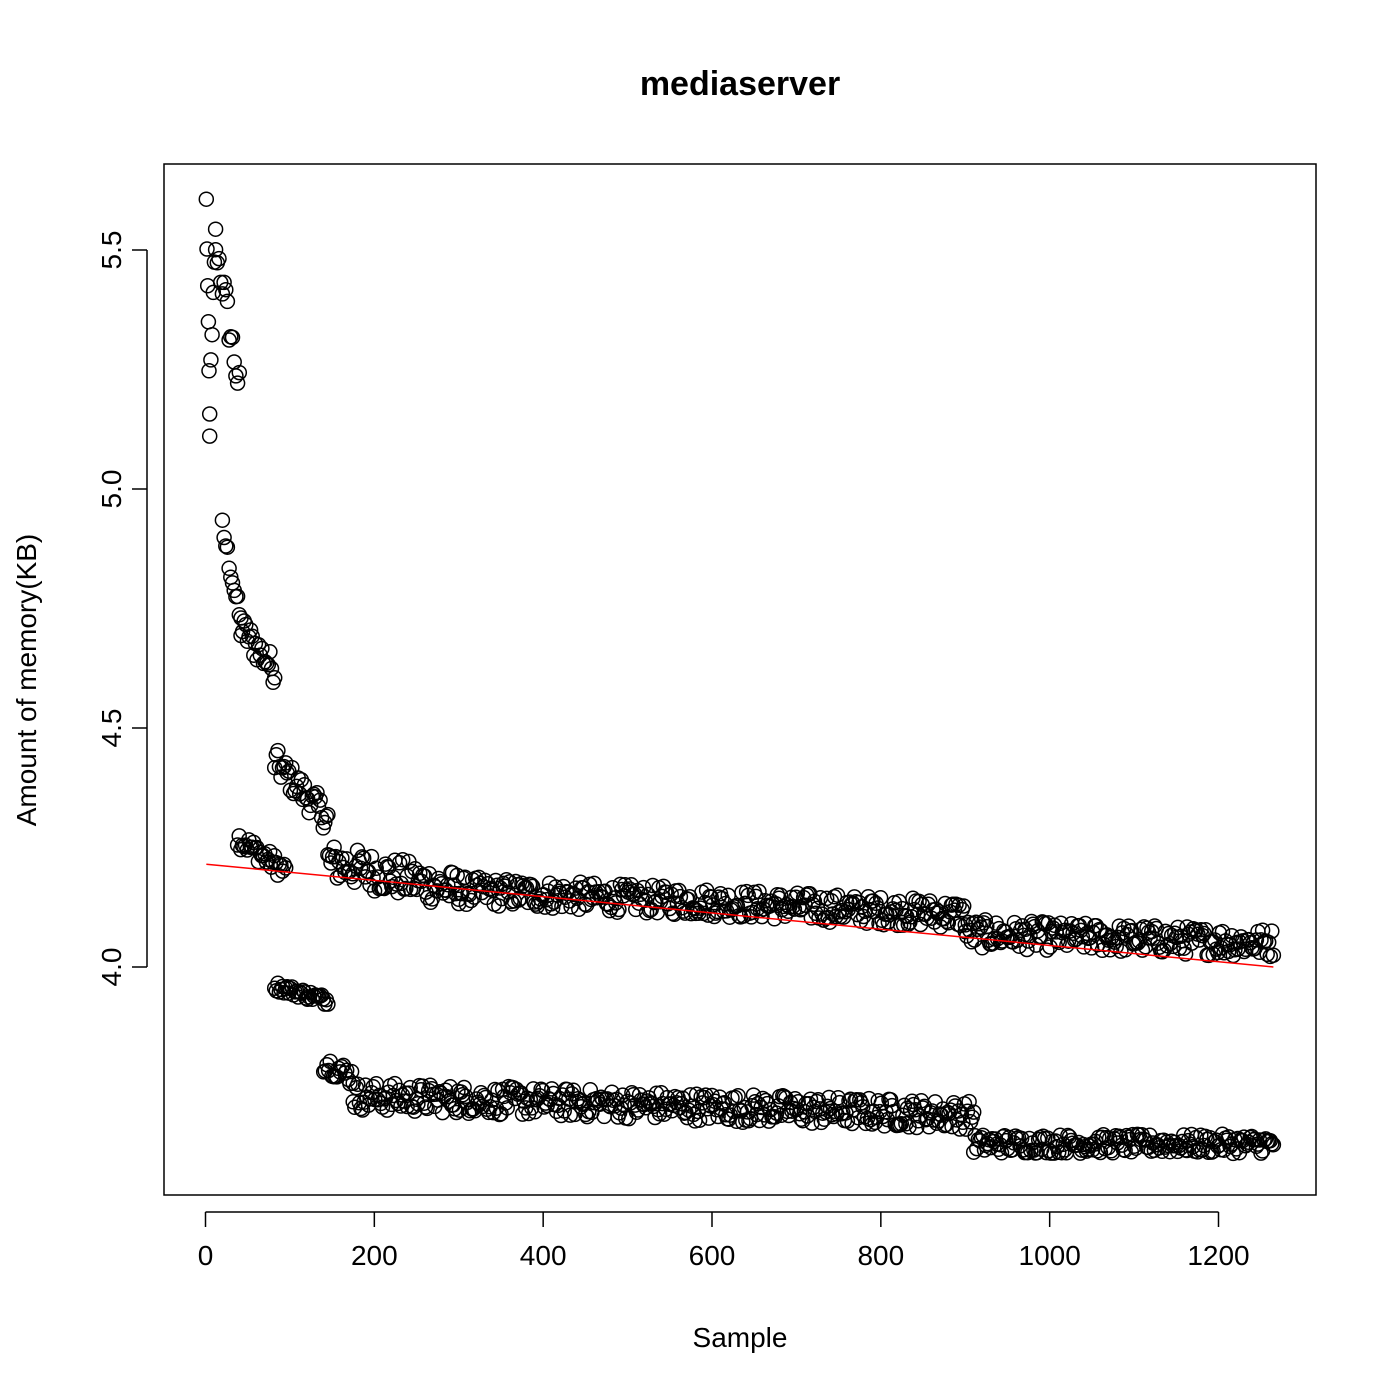  Describe the element at coordinates (111, 967) in the screenshot. I see `y-tick-label: 4.0` at that location.